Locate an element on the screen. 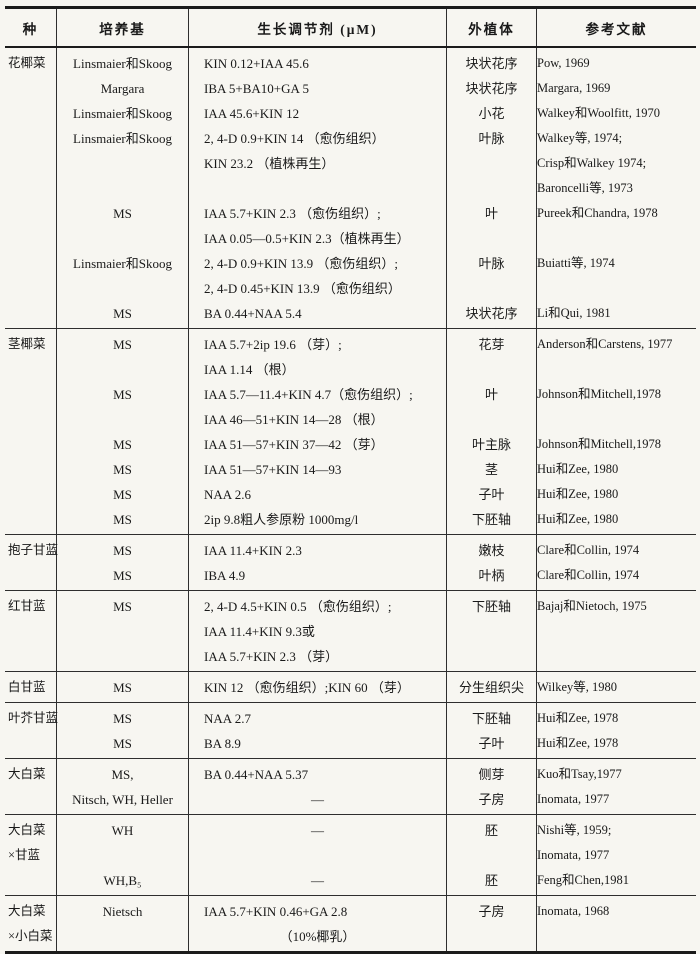 The image size is (700, 954). regulator-line: 2, 4-D 0.45+KIN 13.9 （愈伤组织） is located at coordinates (302, 288).